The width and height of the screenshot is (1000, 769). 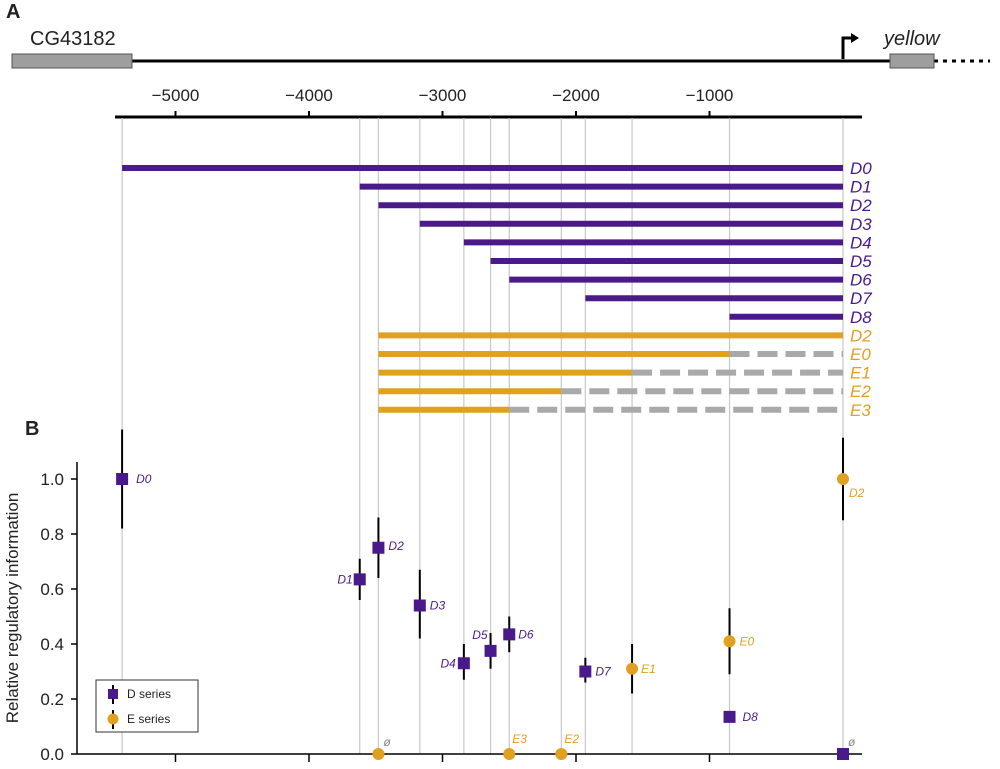 What do you see at coordinates (148, 719) in the screenshot?
I see `legend-e-label: E series` at bounding box center [148, 719].